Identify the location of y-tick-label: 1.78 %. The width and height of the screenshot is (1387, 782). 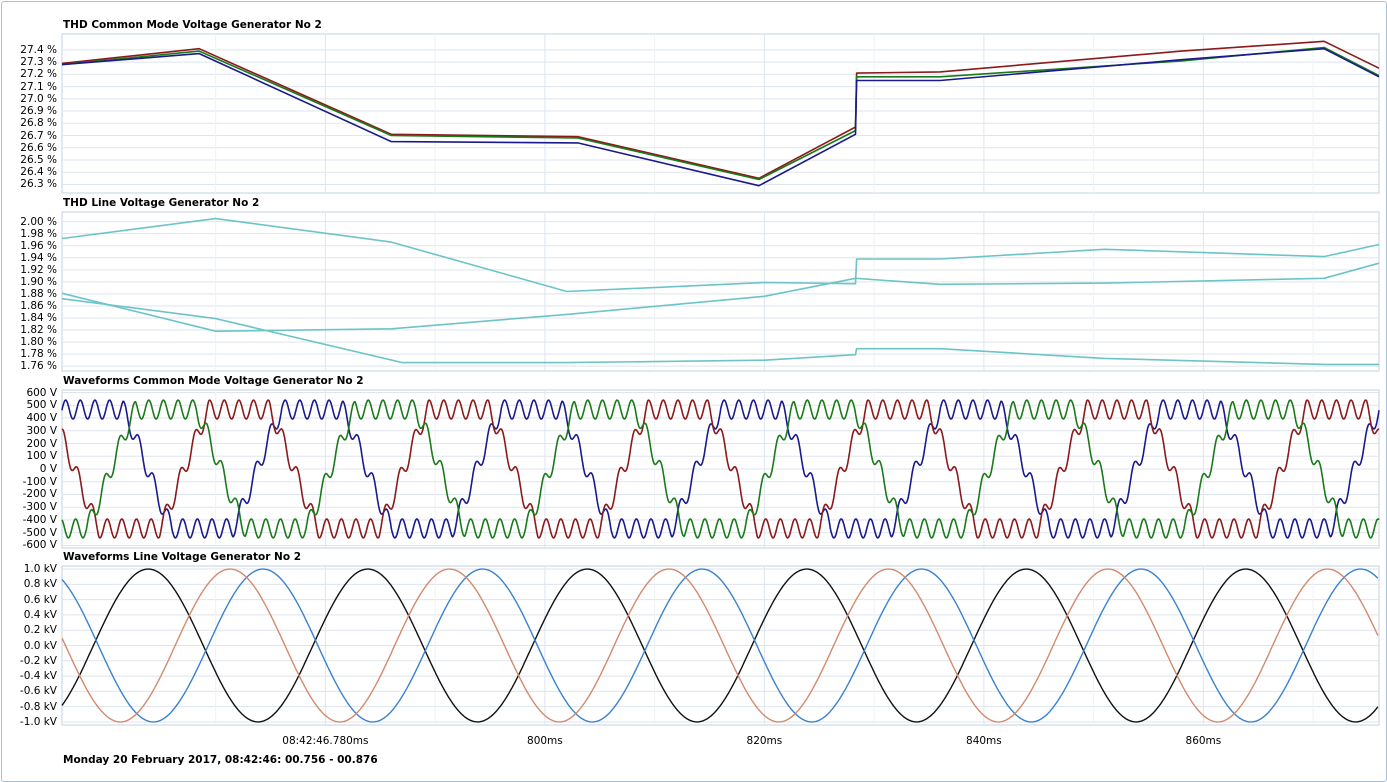
(38, 354).